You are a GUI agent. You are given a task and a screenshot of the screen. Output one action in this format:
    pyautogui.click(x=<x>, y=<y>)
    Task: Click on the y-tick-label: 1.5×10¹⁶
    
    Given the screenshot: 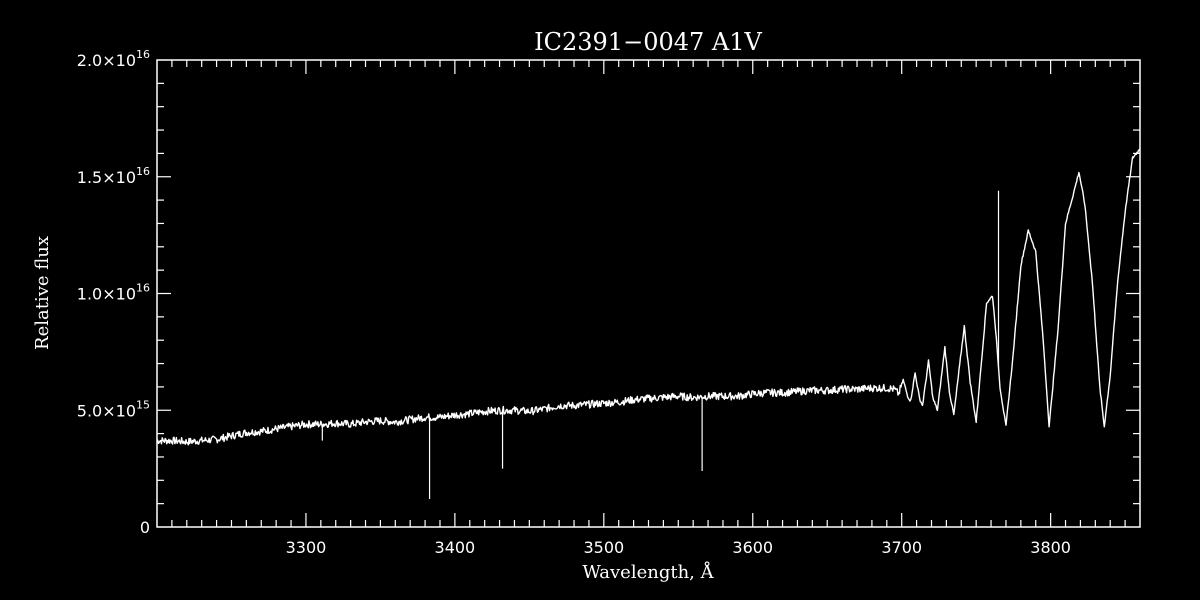 What is the action you would take?
    pyautogui.click(x=113, y=176)
    